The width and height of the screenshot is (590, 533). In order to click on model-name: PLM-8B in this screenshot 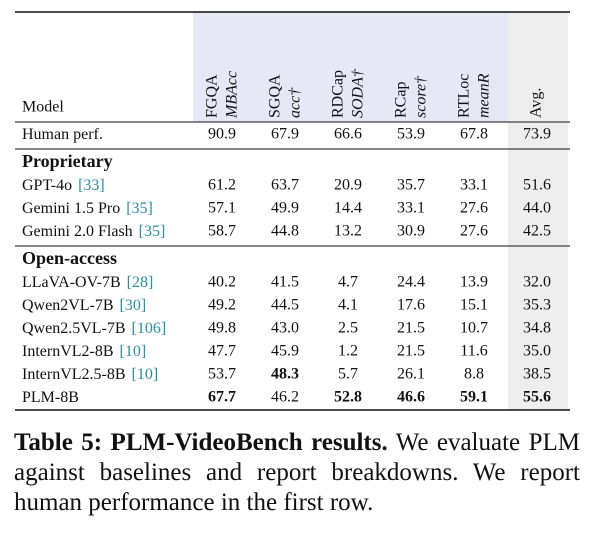, I will do `click(50, 397)`.